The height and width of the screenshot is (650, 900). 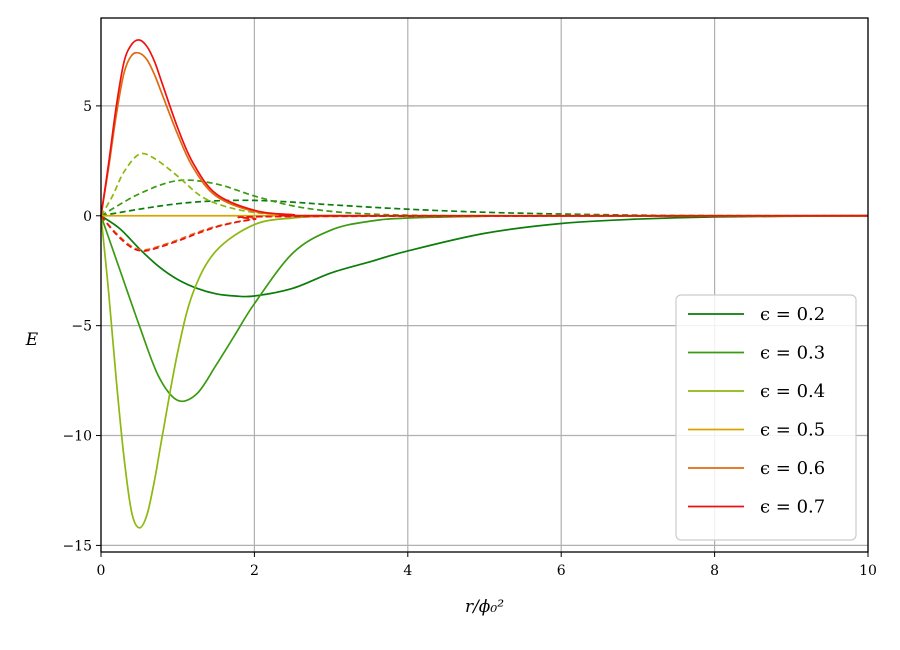 I want to click on x-tick-label: 8, so click(x=714, y=571).